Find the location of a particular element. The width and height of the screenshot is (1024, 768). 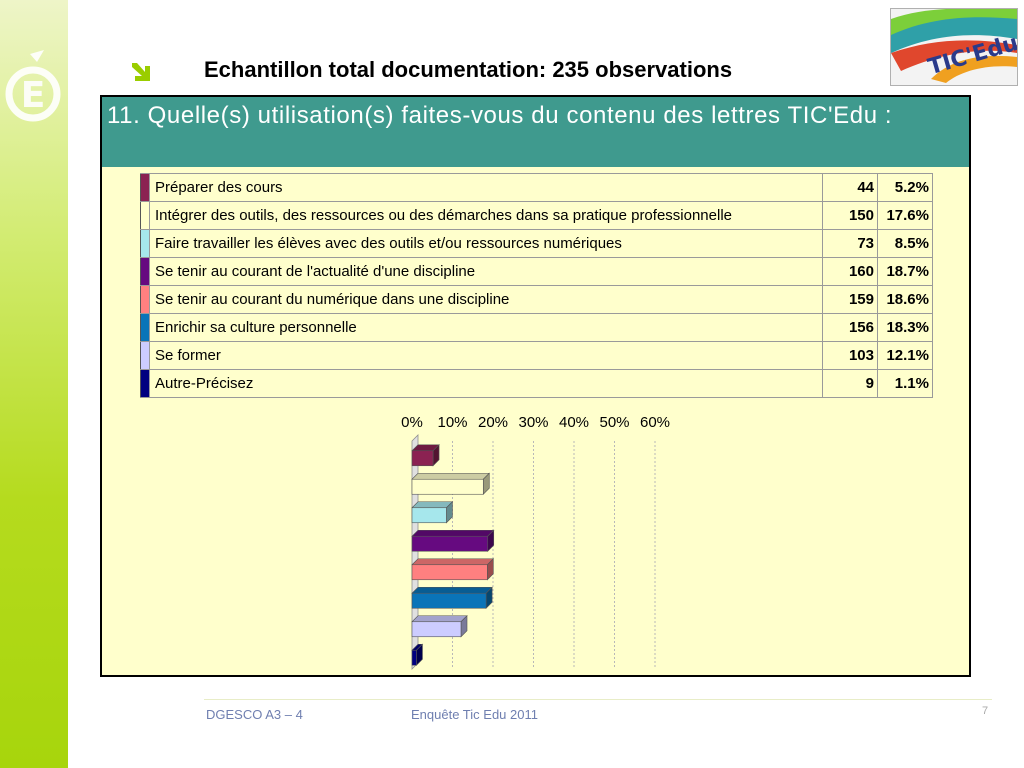

x-tick-label: 60% is located at coordinates (655, 422).